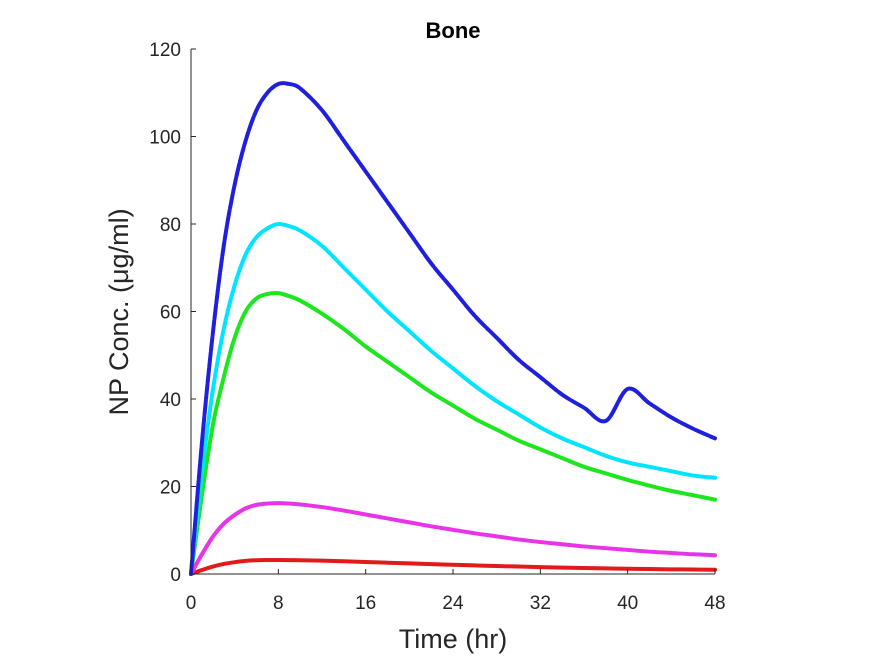 Image resolution: width=875 pixels, height=656 pixels. Describe the element at coordinates (453, 30) in the screenshot. I see `chart-title: Bone` at that location.